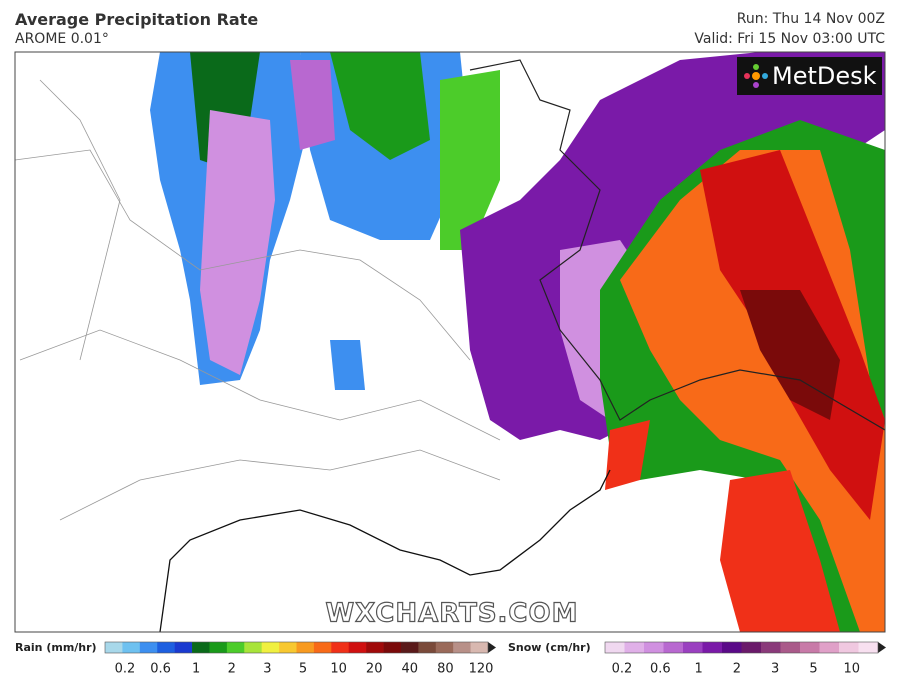  Describe the element at coordinates (62, 39) in the screenshot. I see `subtitle: AROME 0.01°` at that location.